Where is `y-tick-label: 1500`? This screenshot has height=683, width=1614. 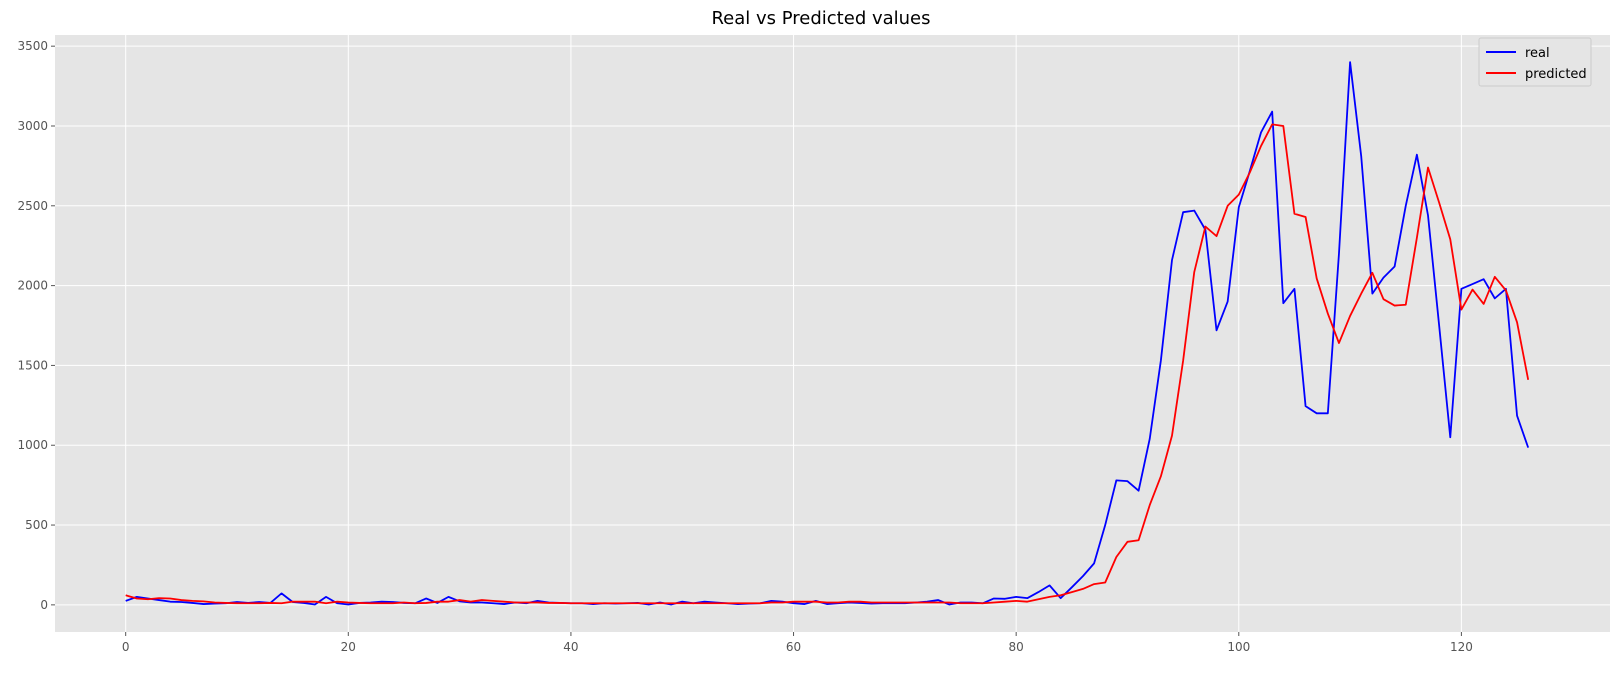 y-tick-label: 1500 is located at coordinates (32, 365).